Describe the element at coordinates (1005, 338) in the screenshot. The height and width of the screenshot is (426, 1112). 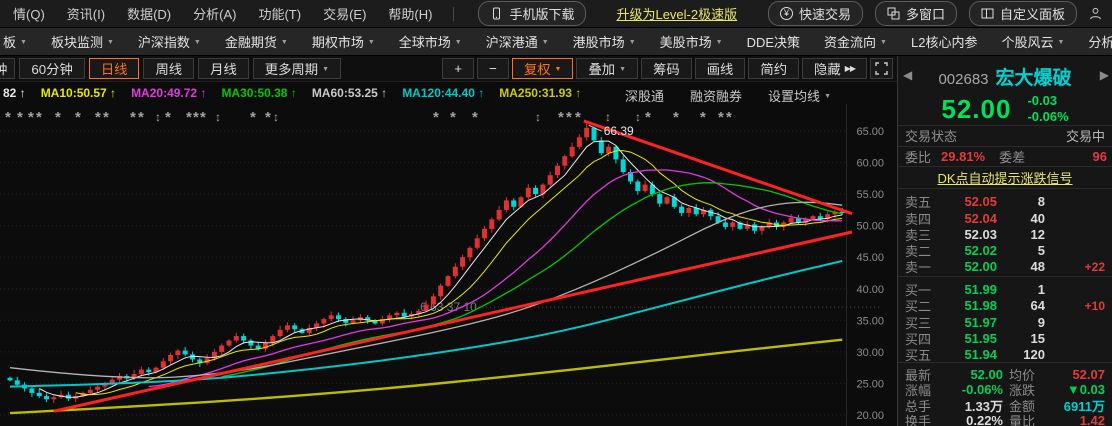
I see `bid-row: 买四 51.95 15` at that location.